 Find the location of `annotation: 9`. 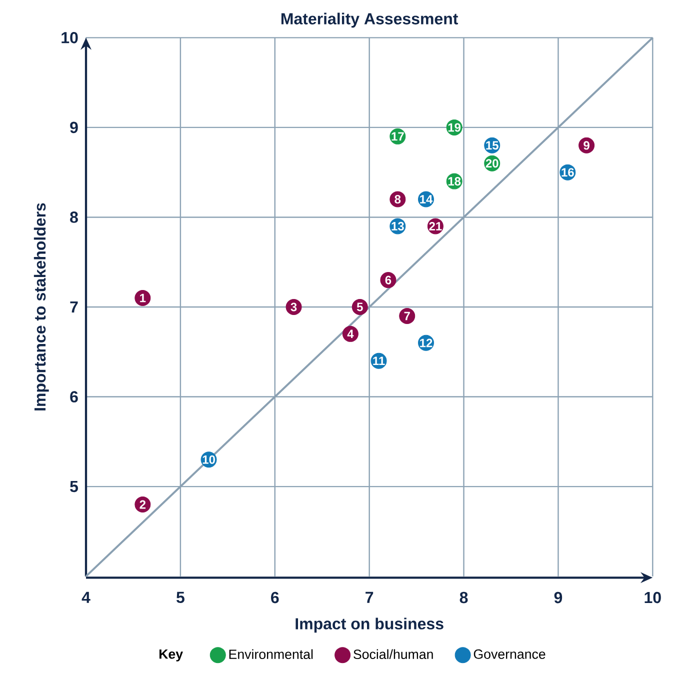

annotation: 9 is located at coordinates (587, 145).